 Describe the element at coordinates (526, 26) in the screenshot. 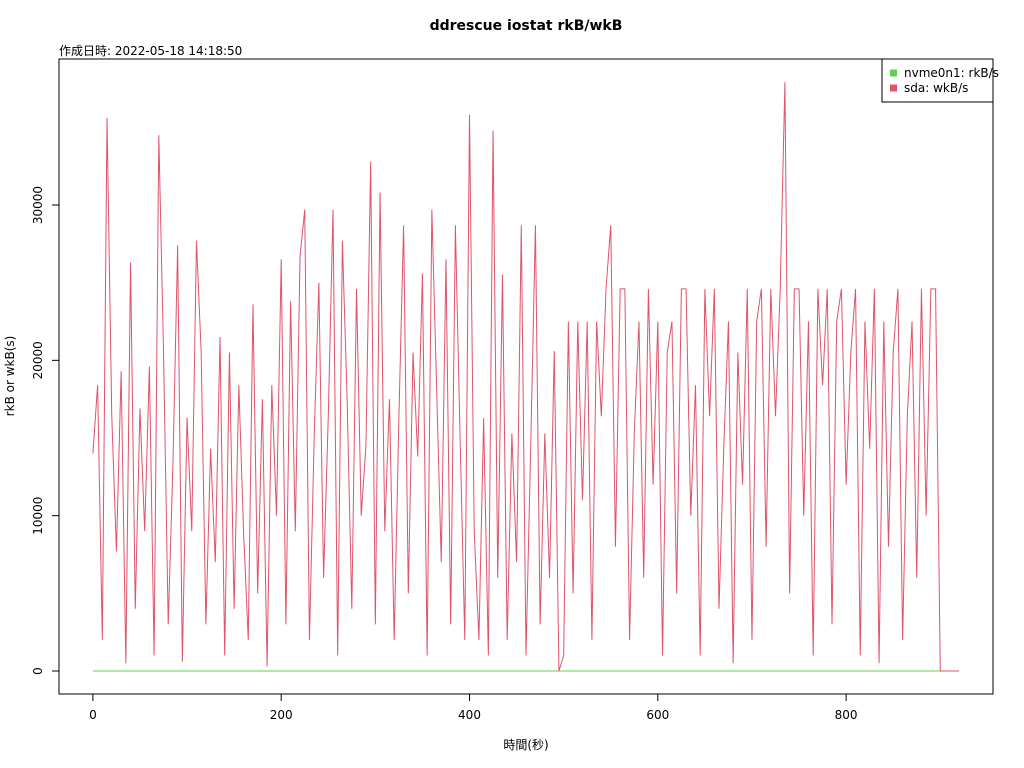

I see `chart-title: ddrescue iostat rkB/wkB` at that location.